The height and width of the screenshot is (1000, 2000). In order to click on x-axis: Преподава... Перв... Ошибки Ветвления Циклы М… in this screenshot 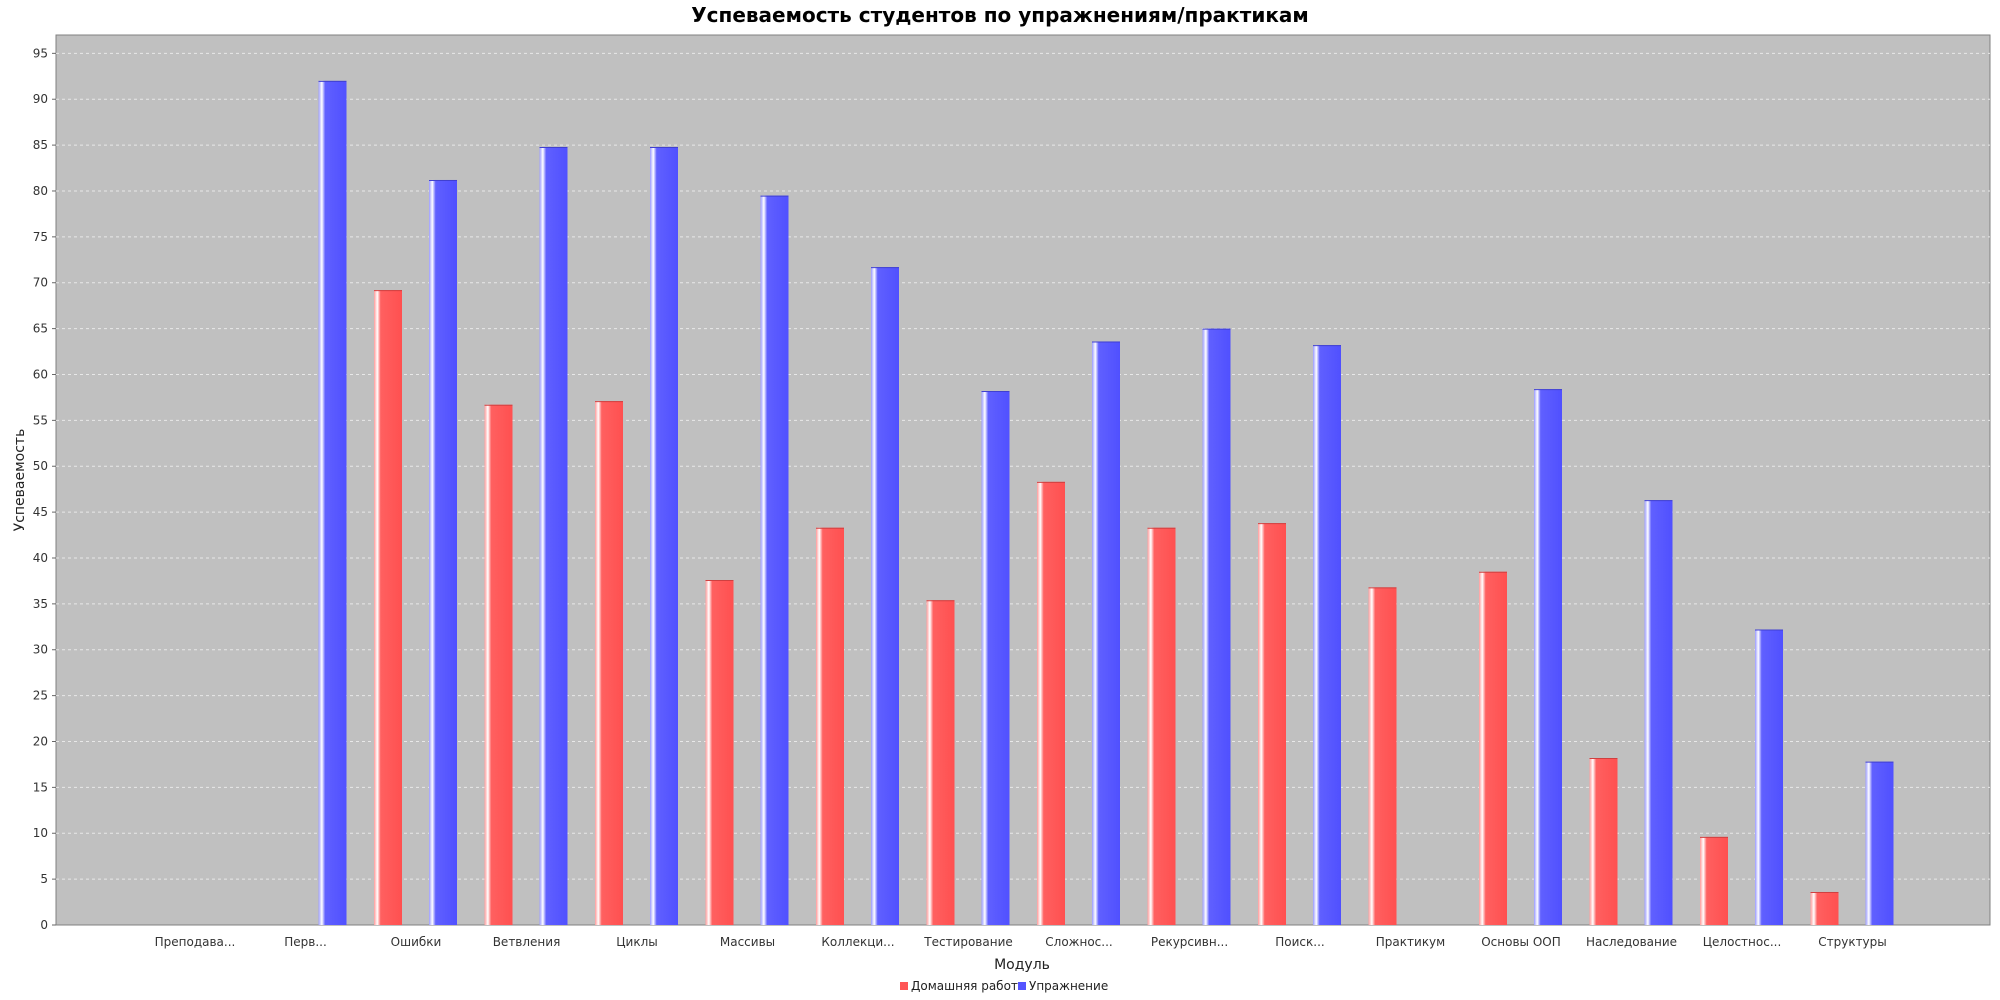, I will do `click(1021, 942)`.